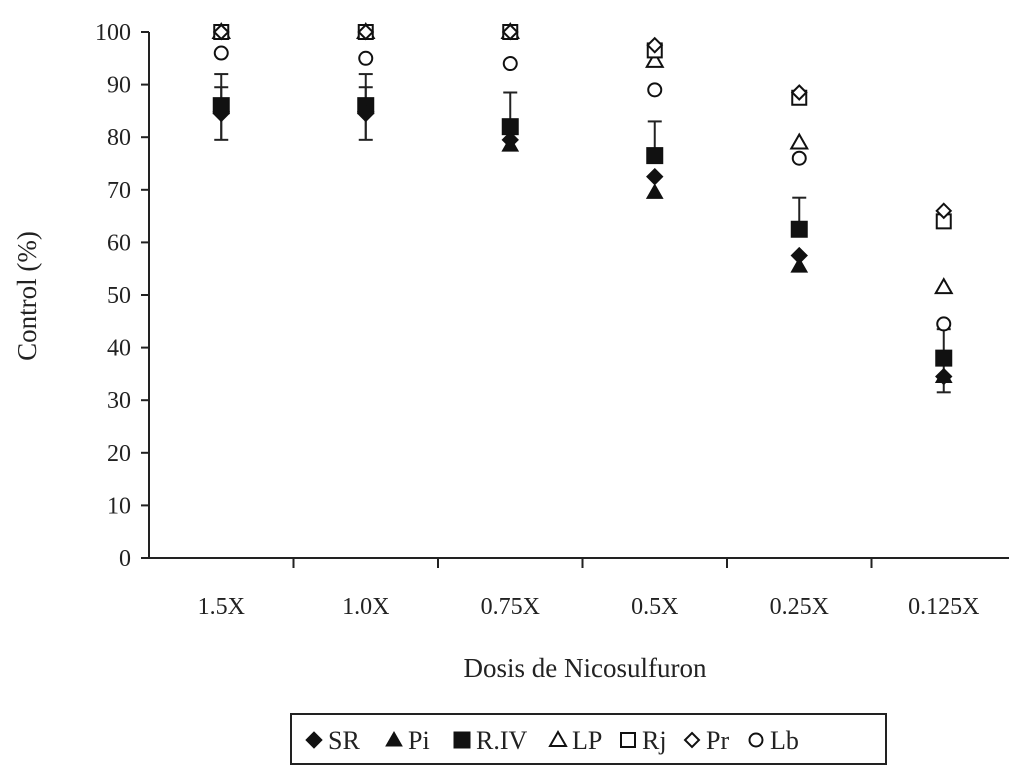 The image size is (1009, 767). I want to click on y-tick-label: 30, so click(119, 401).